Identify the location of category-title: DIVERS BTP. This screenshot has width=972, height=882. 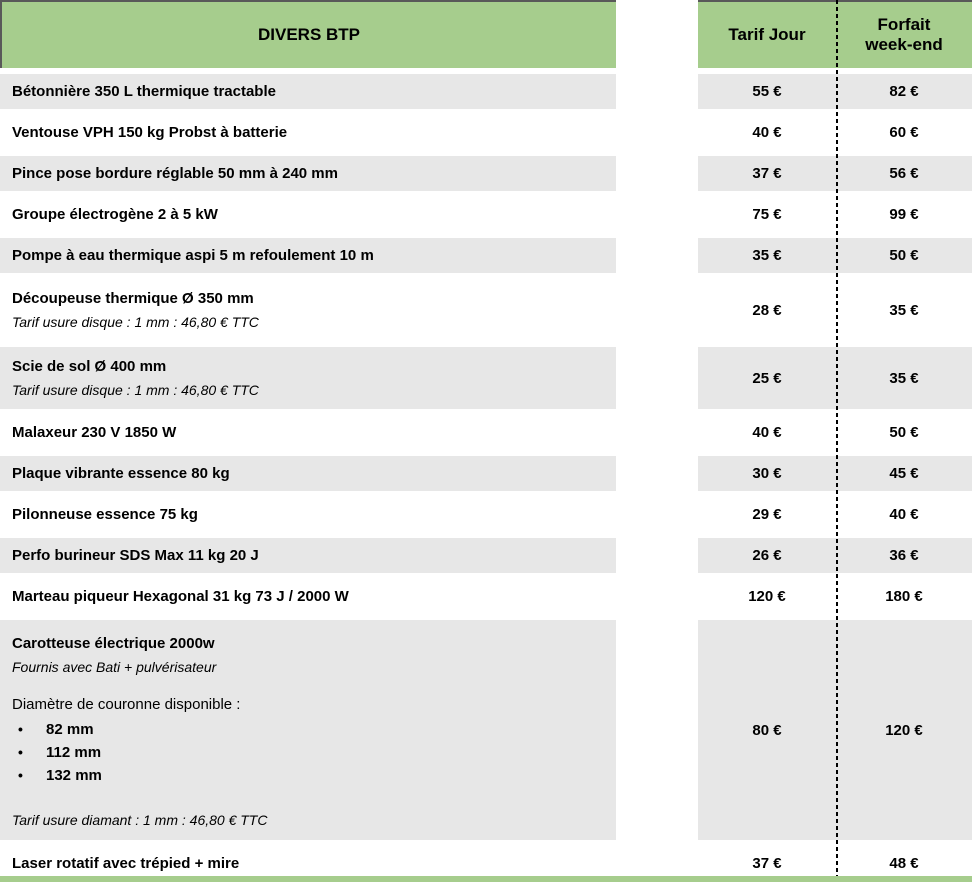
(309, 34).